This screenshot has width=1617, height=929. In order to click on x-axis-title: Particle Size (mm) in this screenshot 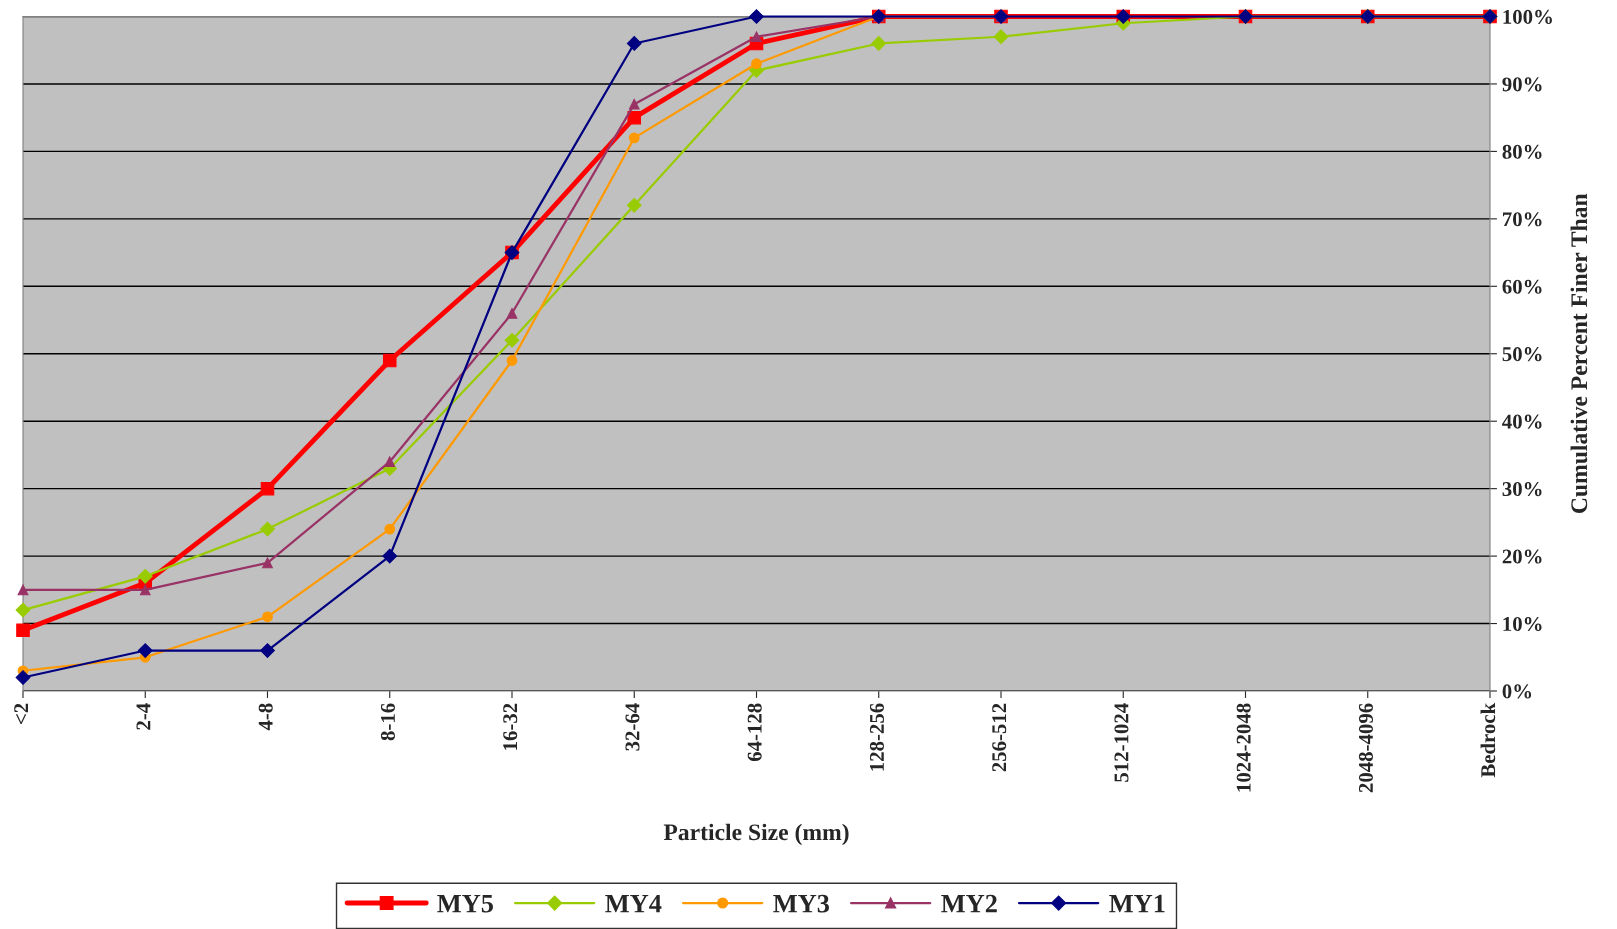, I will do `click(756, 834)`.